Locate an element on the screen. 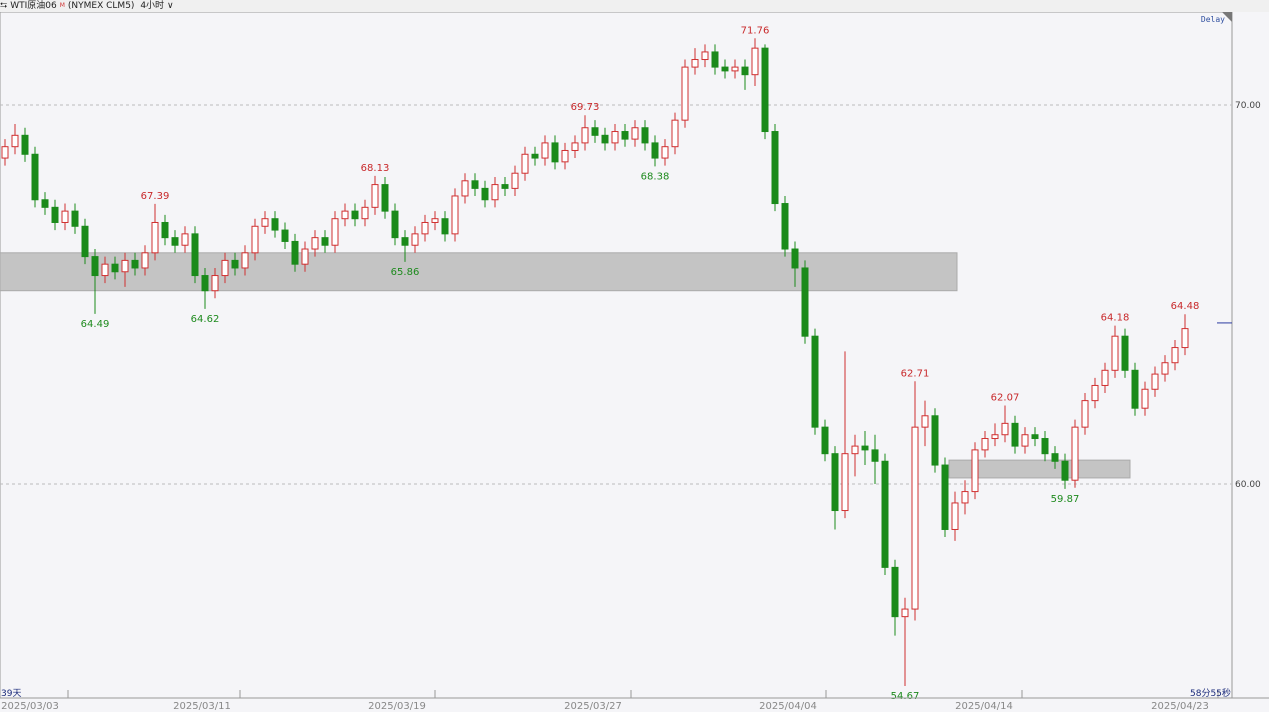 Image resolution: width=1269 pixels, height=712 pixels. x-tick-label: 2025/03/27 is located at coordinates (593, 706).